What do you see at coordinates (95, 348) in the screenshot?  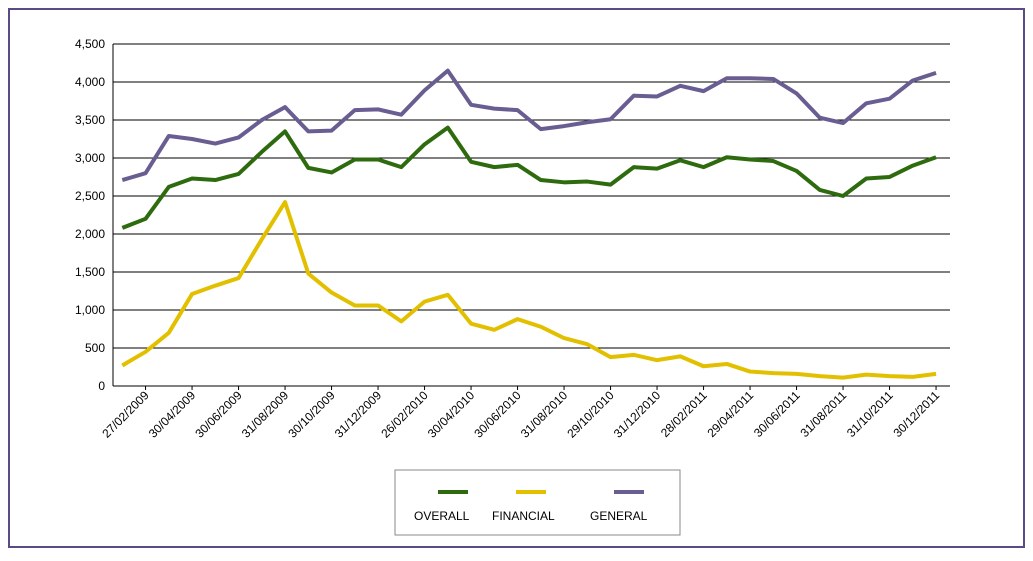 I see `y-tick-label: 500` at bounding box center [95, 348].